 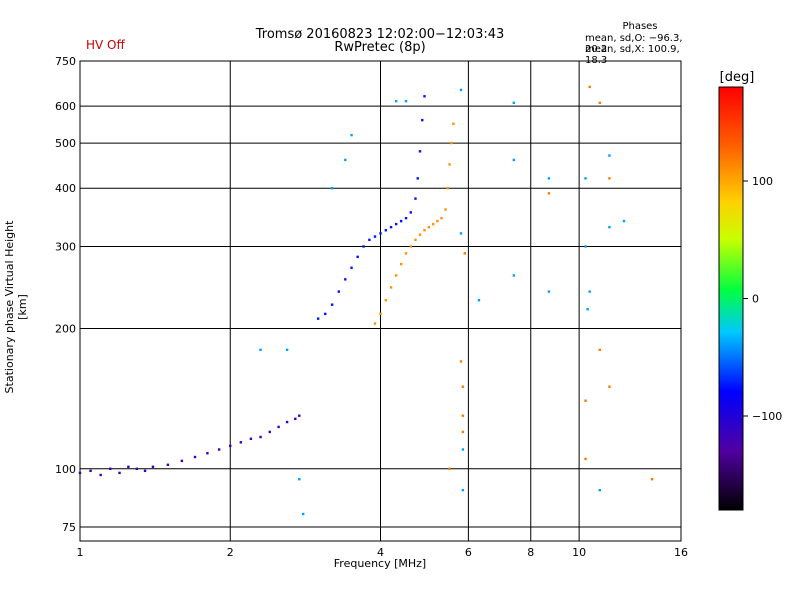 I want to click on x-tick-label: 6, so click(x=468, y=552).